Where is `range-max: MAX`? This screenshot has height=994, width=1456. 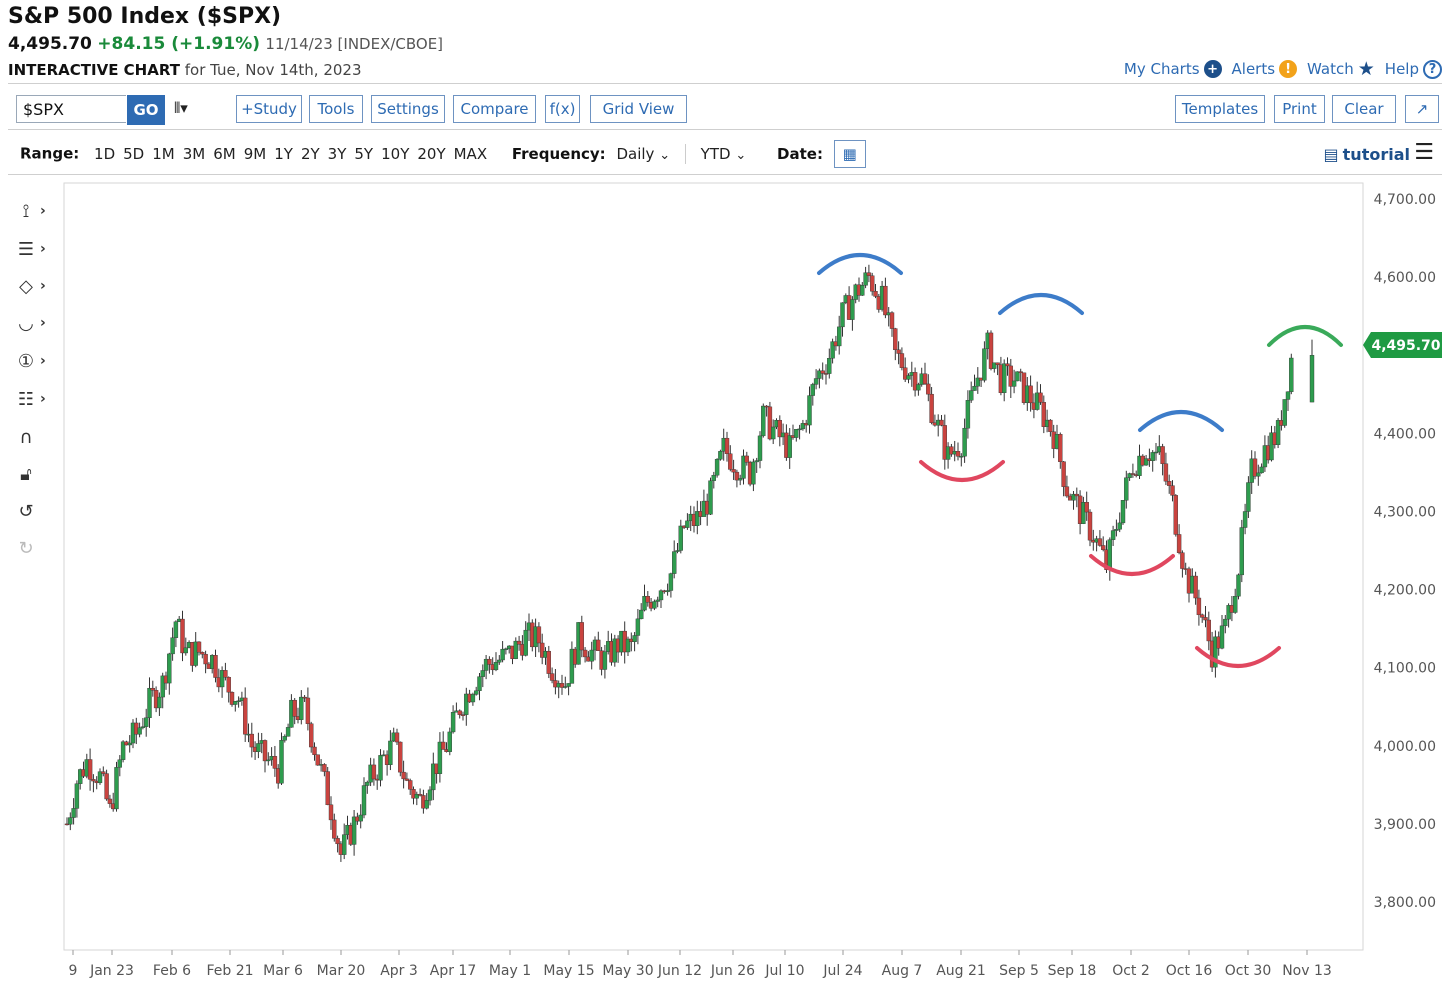
range-max: MAX is located at coordinates (470, 153).